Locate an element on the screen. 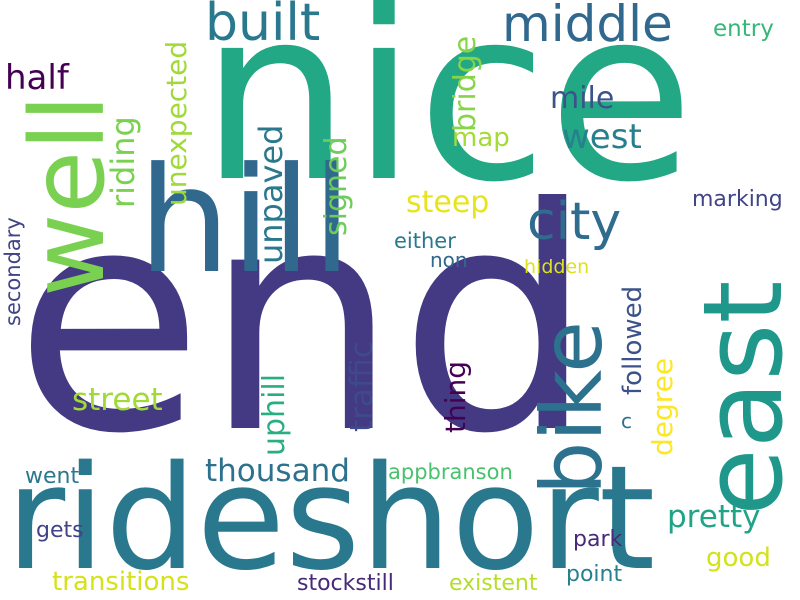  word-appbranson: appbranson is located at coordinates (450, 472).